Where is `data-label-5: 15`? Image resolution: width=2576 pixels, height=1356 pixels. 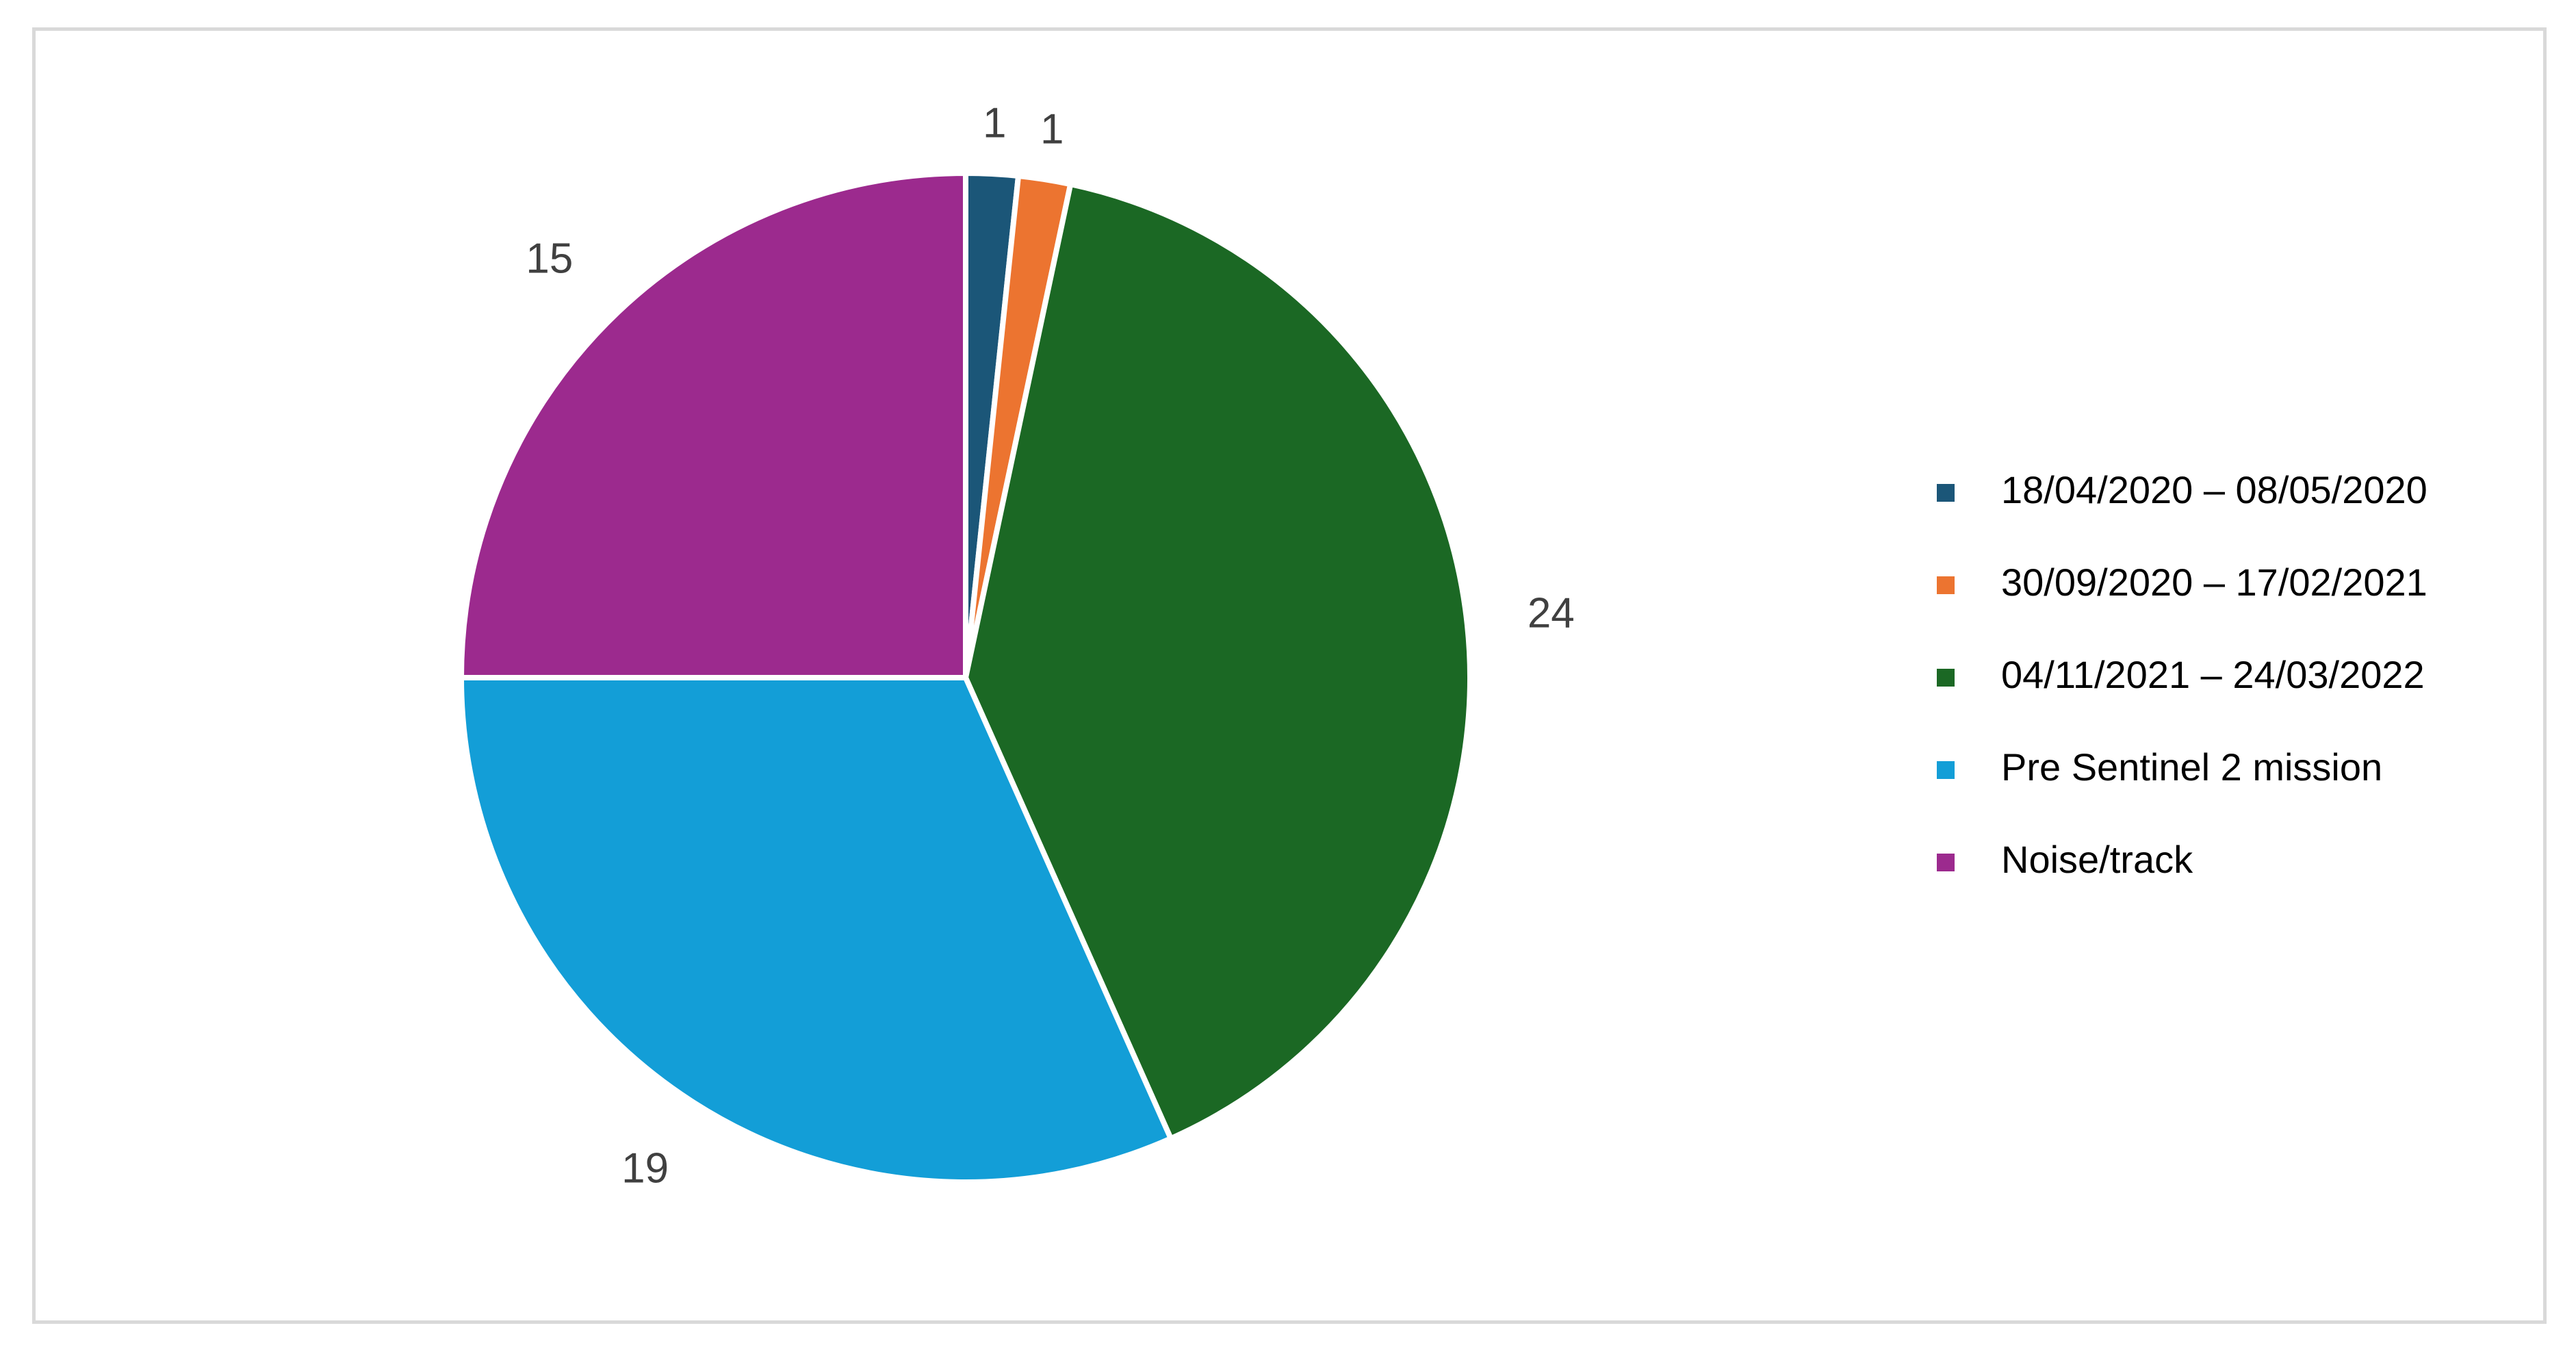
data-label-5: 15 is located at coordinates (549, 258).